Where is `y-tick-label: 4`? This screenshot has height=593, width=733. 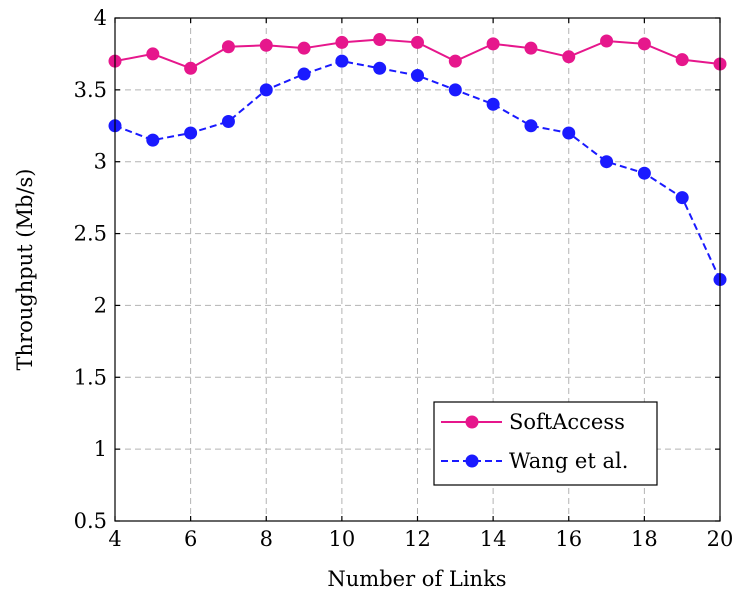
y-tick-label: 4 is located at coordinates (100, 18).